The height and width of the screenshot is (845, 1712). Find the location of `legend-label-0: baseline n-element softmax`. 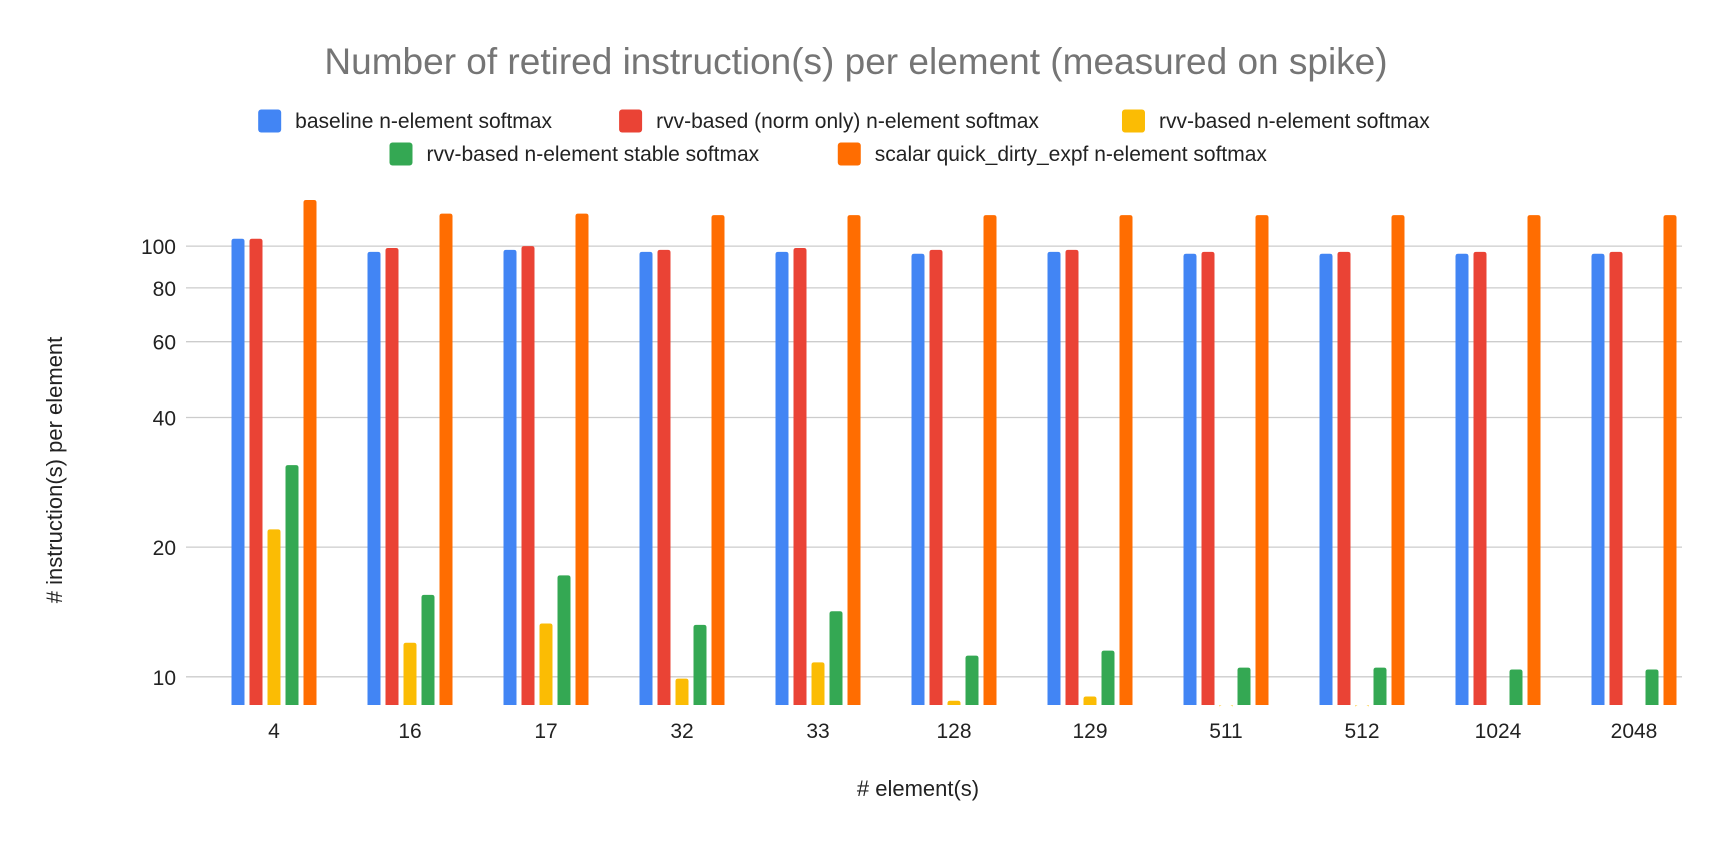

legend-label-0: baseline n-element softmax is located at coordinates (423, 121).